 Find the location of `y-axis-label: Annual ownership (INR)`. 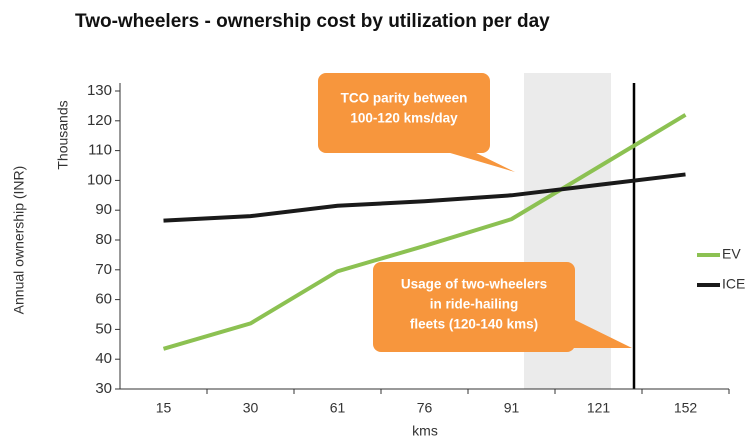

y-axis-label: Annual ownership (INR) is located at coordinates (19, 240).